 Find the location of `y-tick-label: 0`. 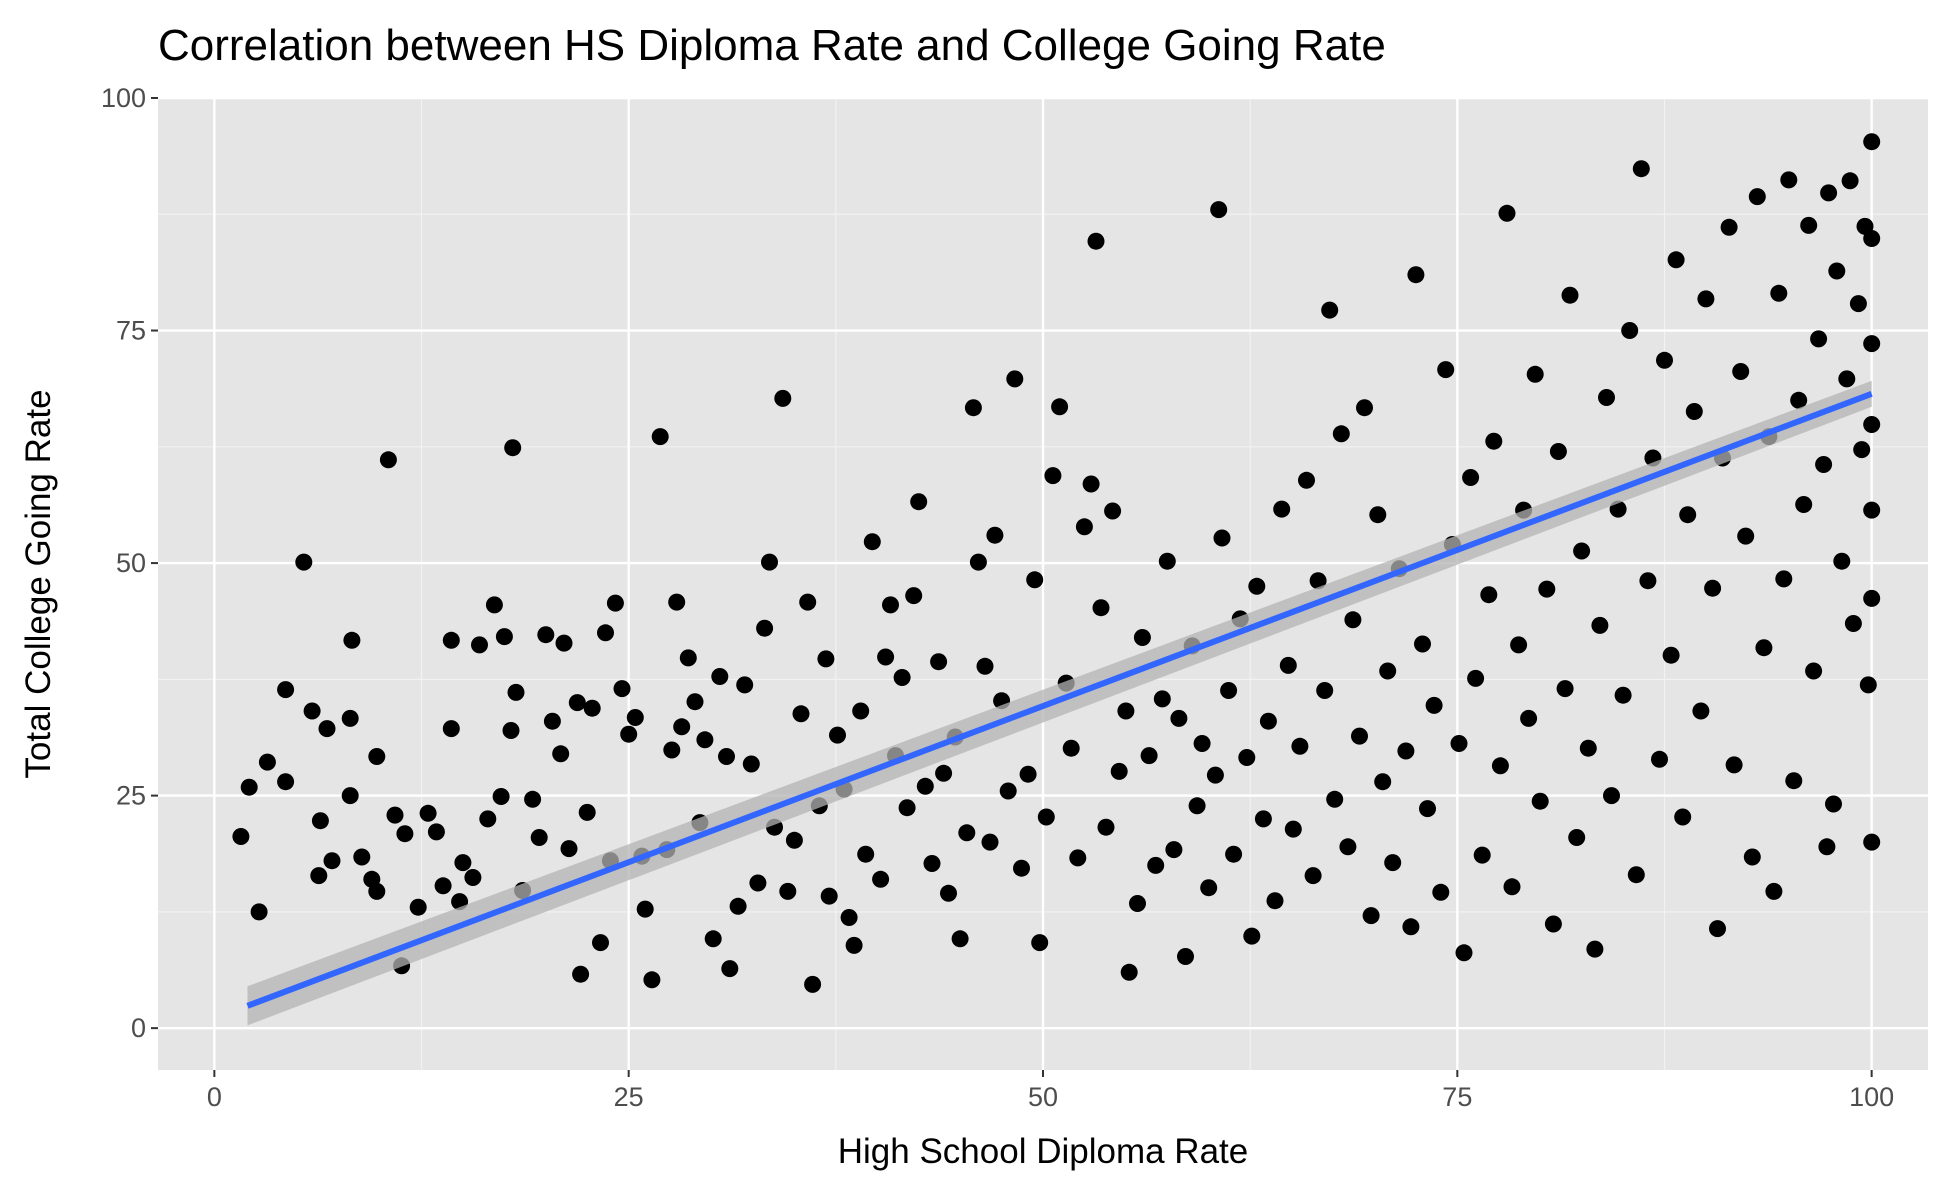

y-tick-label: 0 is located at coordinates (138, 1028).